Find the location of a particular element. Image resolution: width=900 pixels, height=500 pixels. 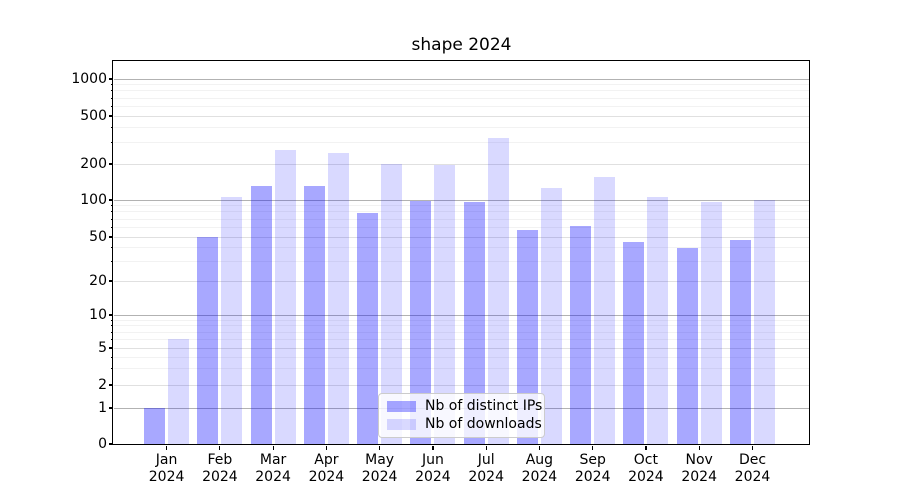

bar-distinct-ips-aug is located at coordinates (527, 337).